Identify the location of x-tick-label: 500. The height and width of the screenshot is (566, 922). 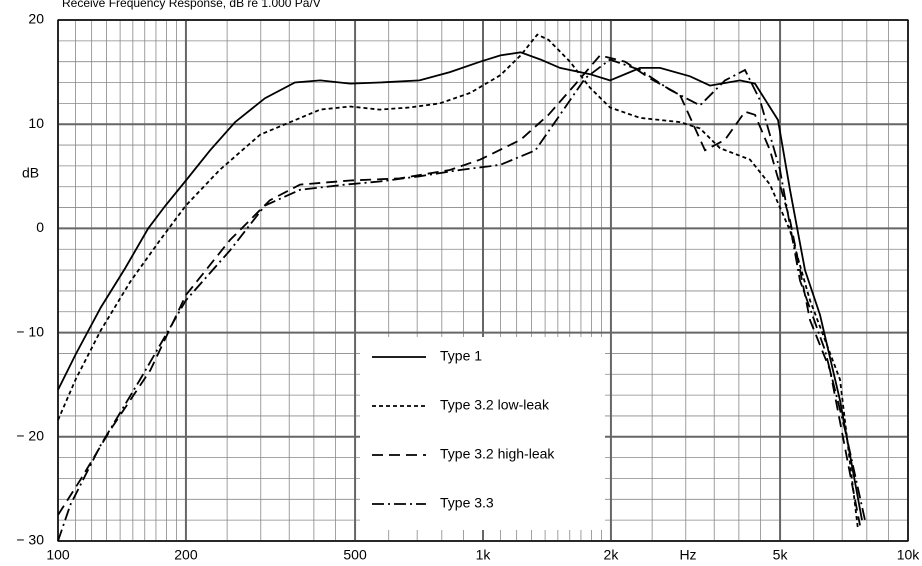
(355, 555).